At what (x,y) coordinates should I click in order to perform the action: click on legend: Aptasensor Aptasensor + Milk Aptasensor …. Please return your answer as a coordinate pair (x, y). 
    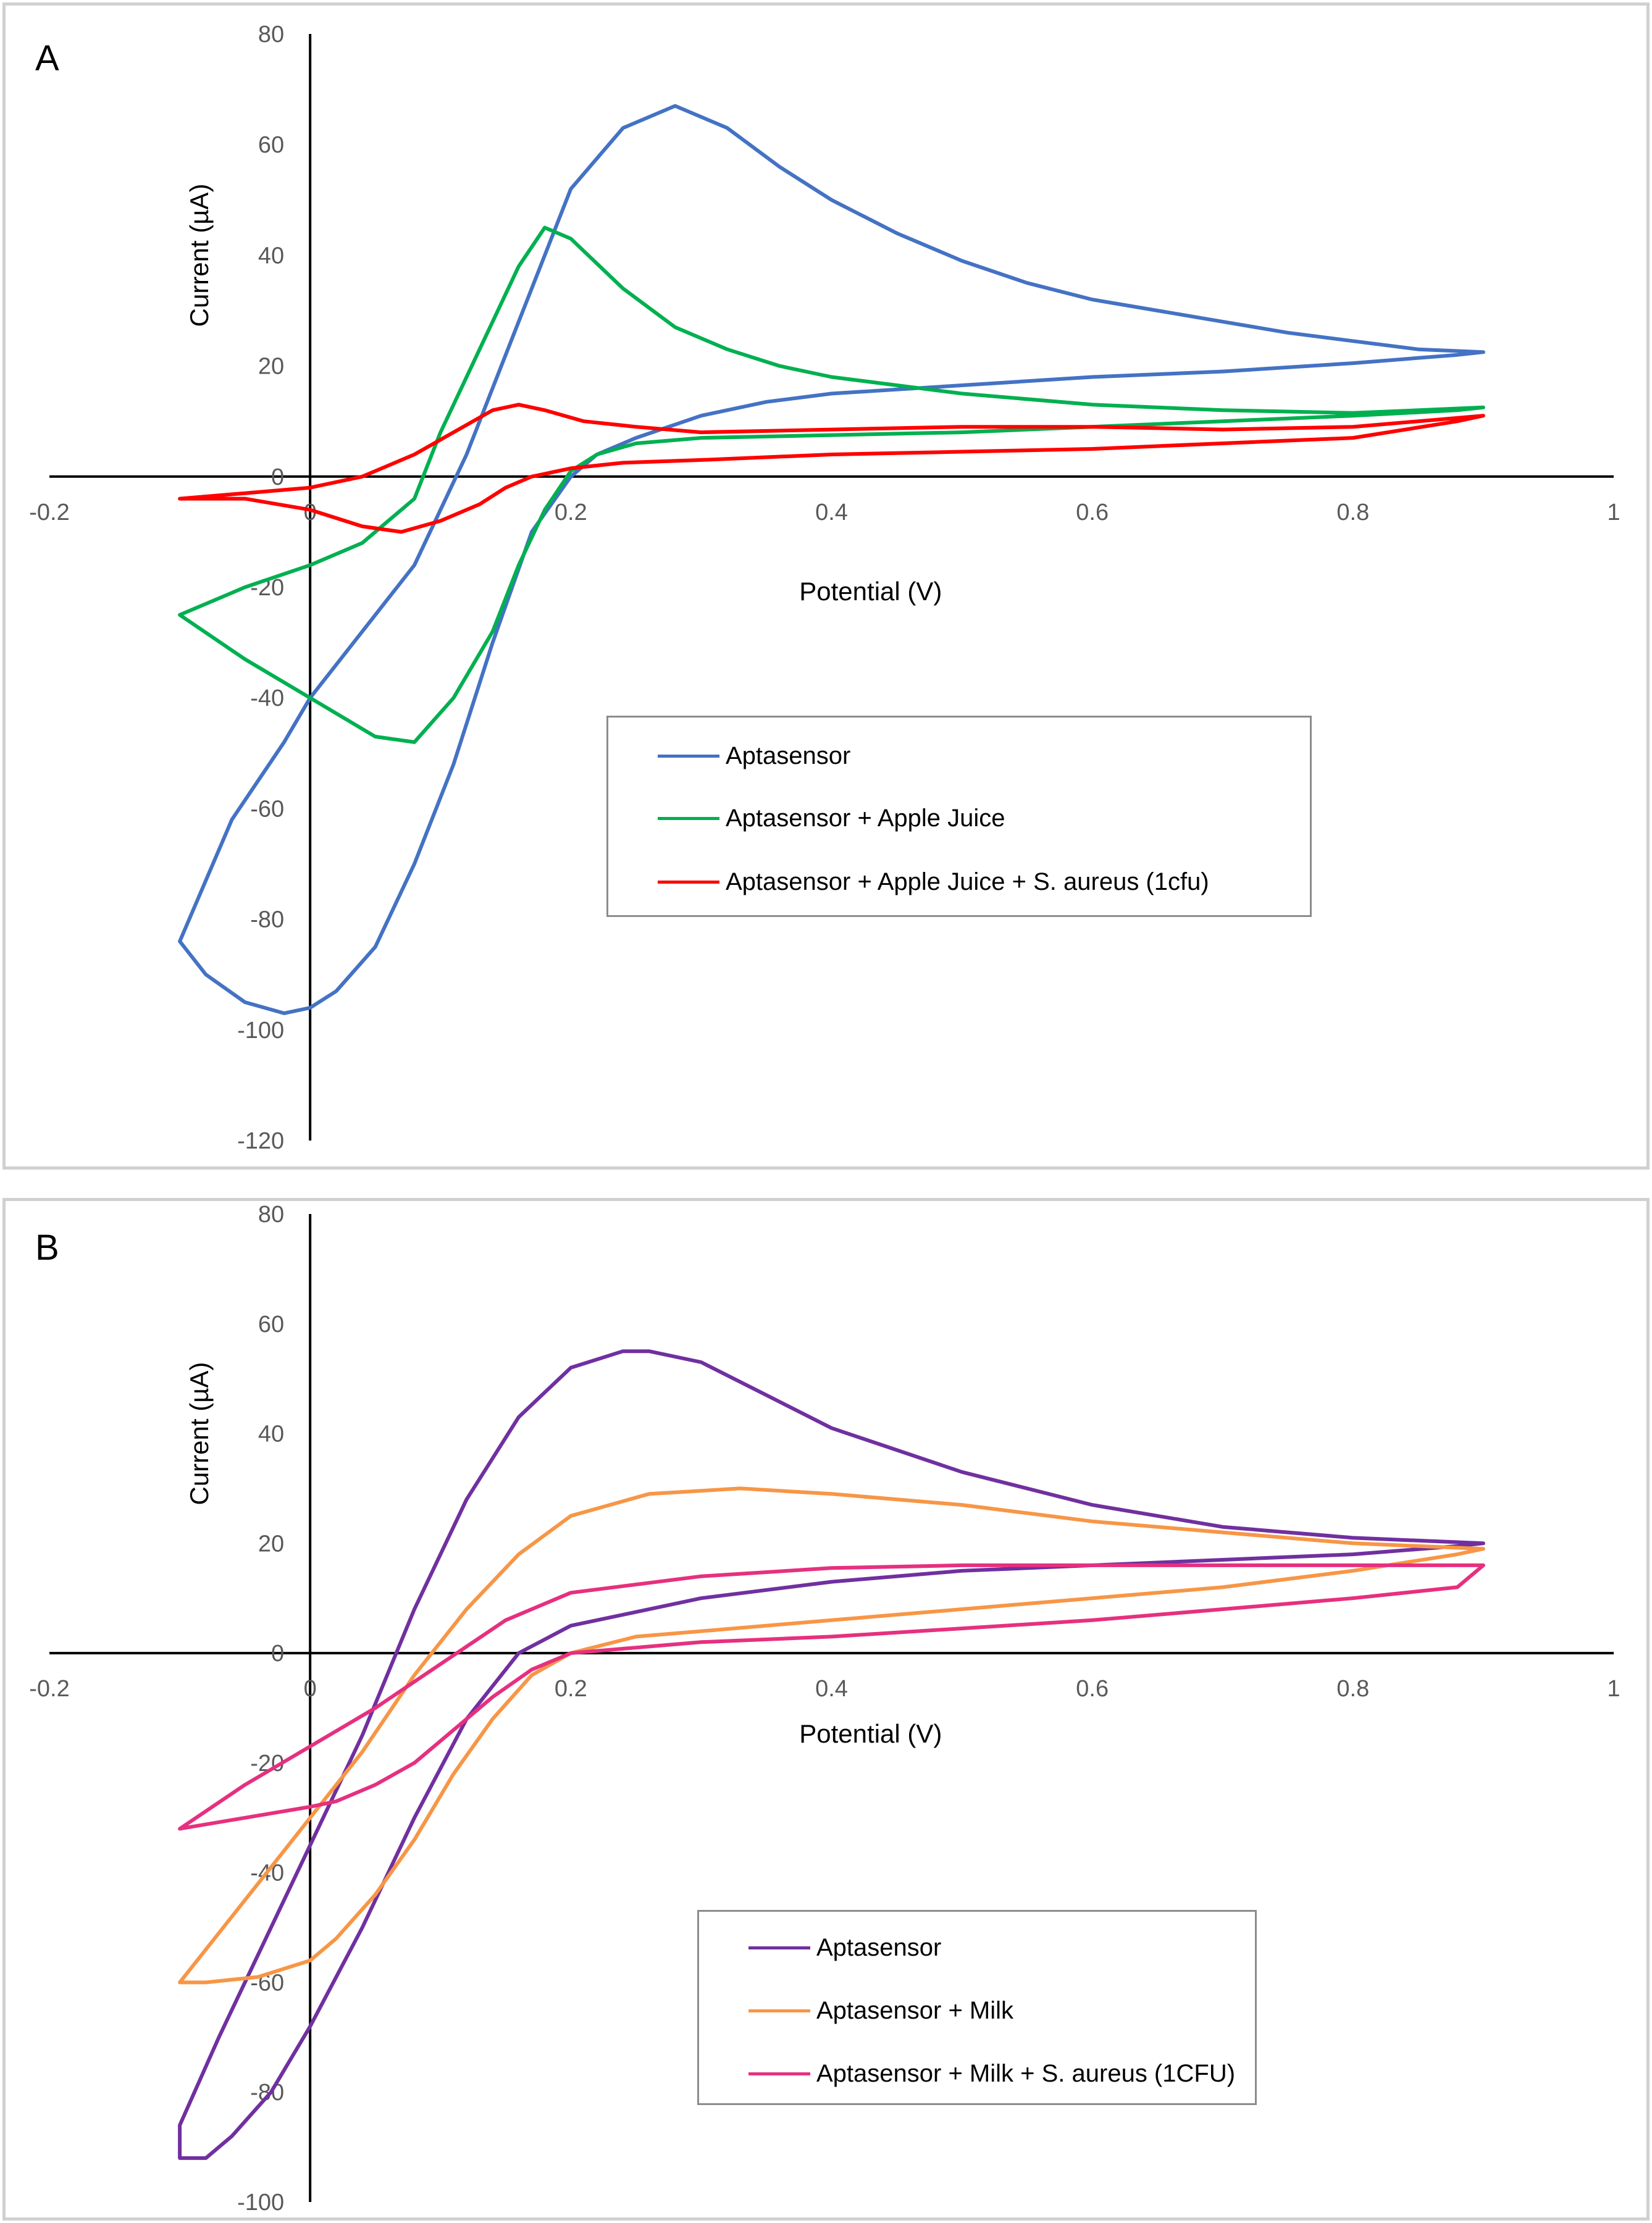
    Looking at the image, I should click on (977, 2007).